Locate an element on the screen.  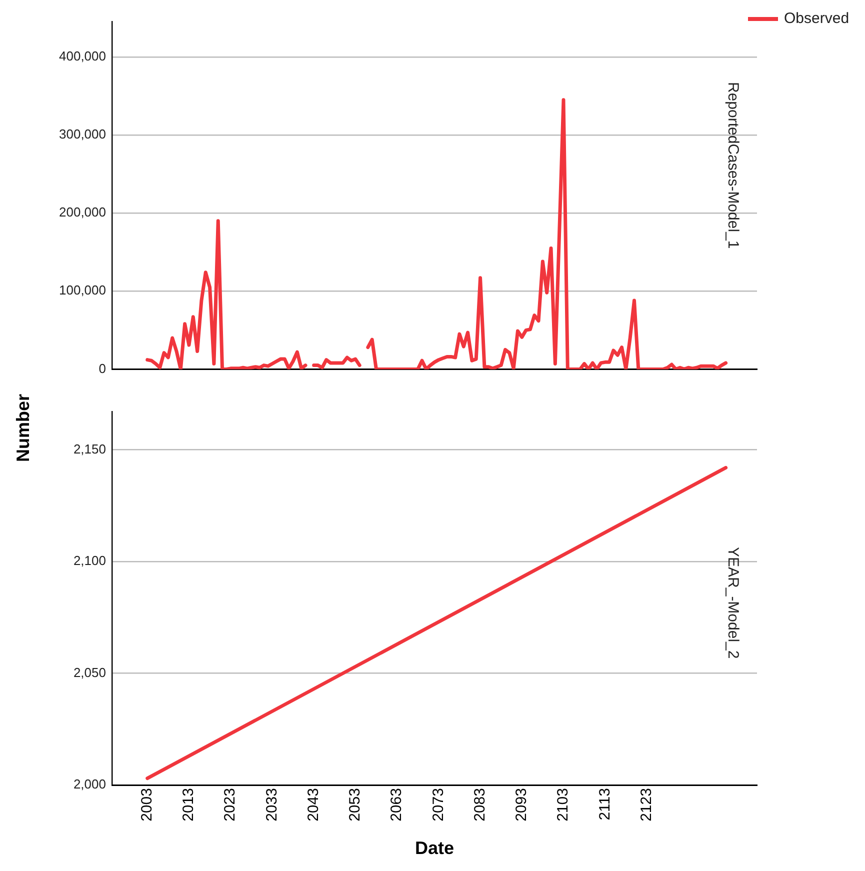
x-tick-label: 2053 is located at coordinates (355, 805).